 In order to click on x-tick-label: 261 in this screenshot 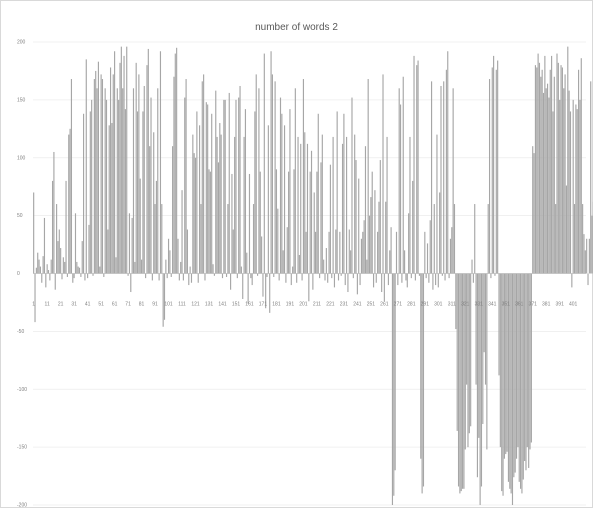, I will do `click(384, 305)`.